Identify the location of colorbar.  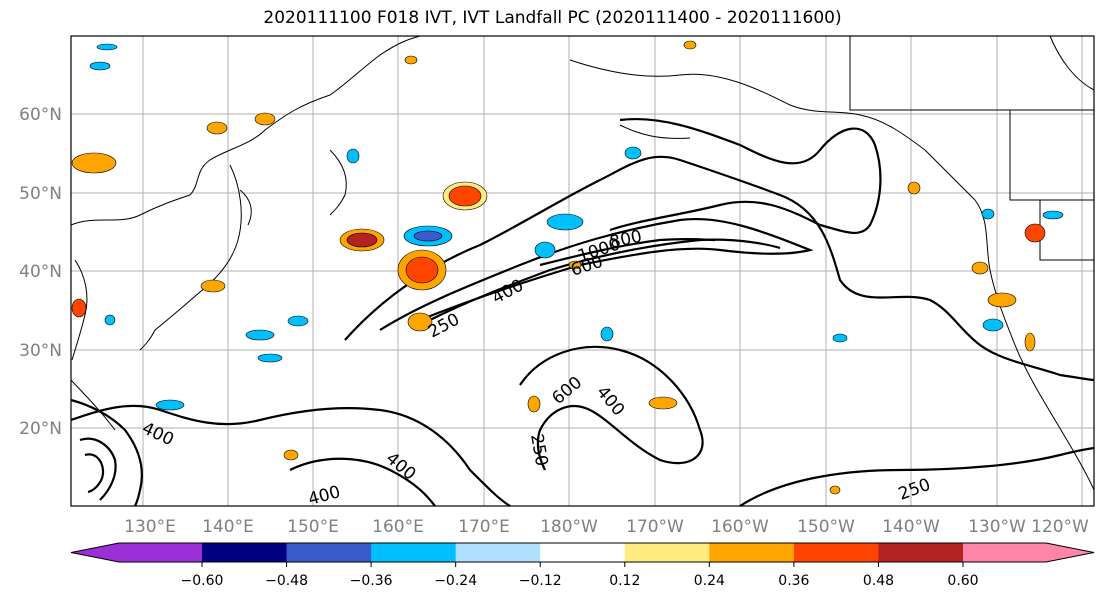
(582, 554).